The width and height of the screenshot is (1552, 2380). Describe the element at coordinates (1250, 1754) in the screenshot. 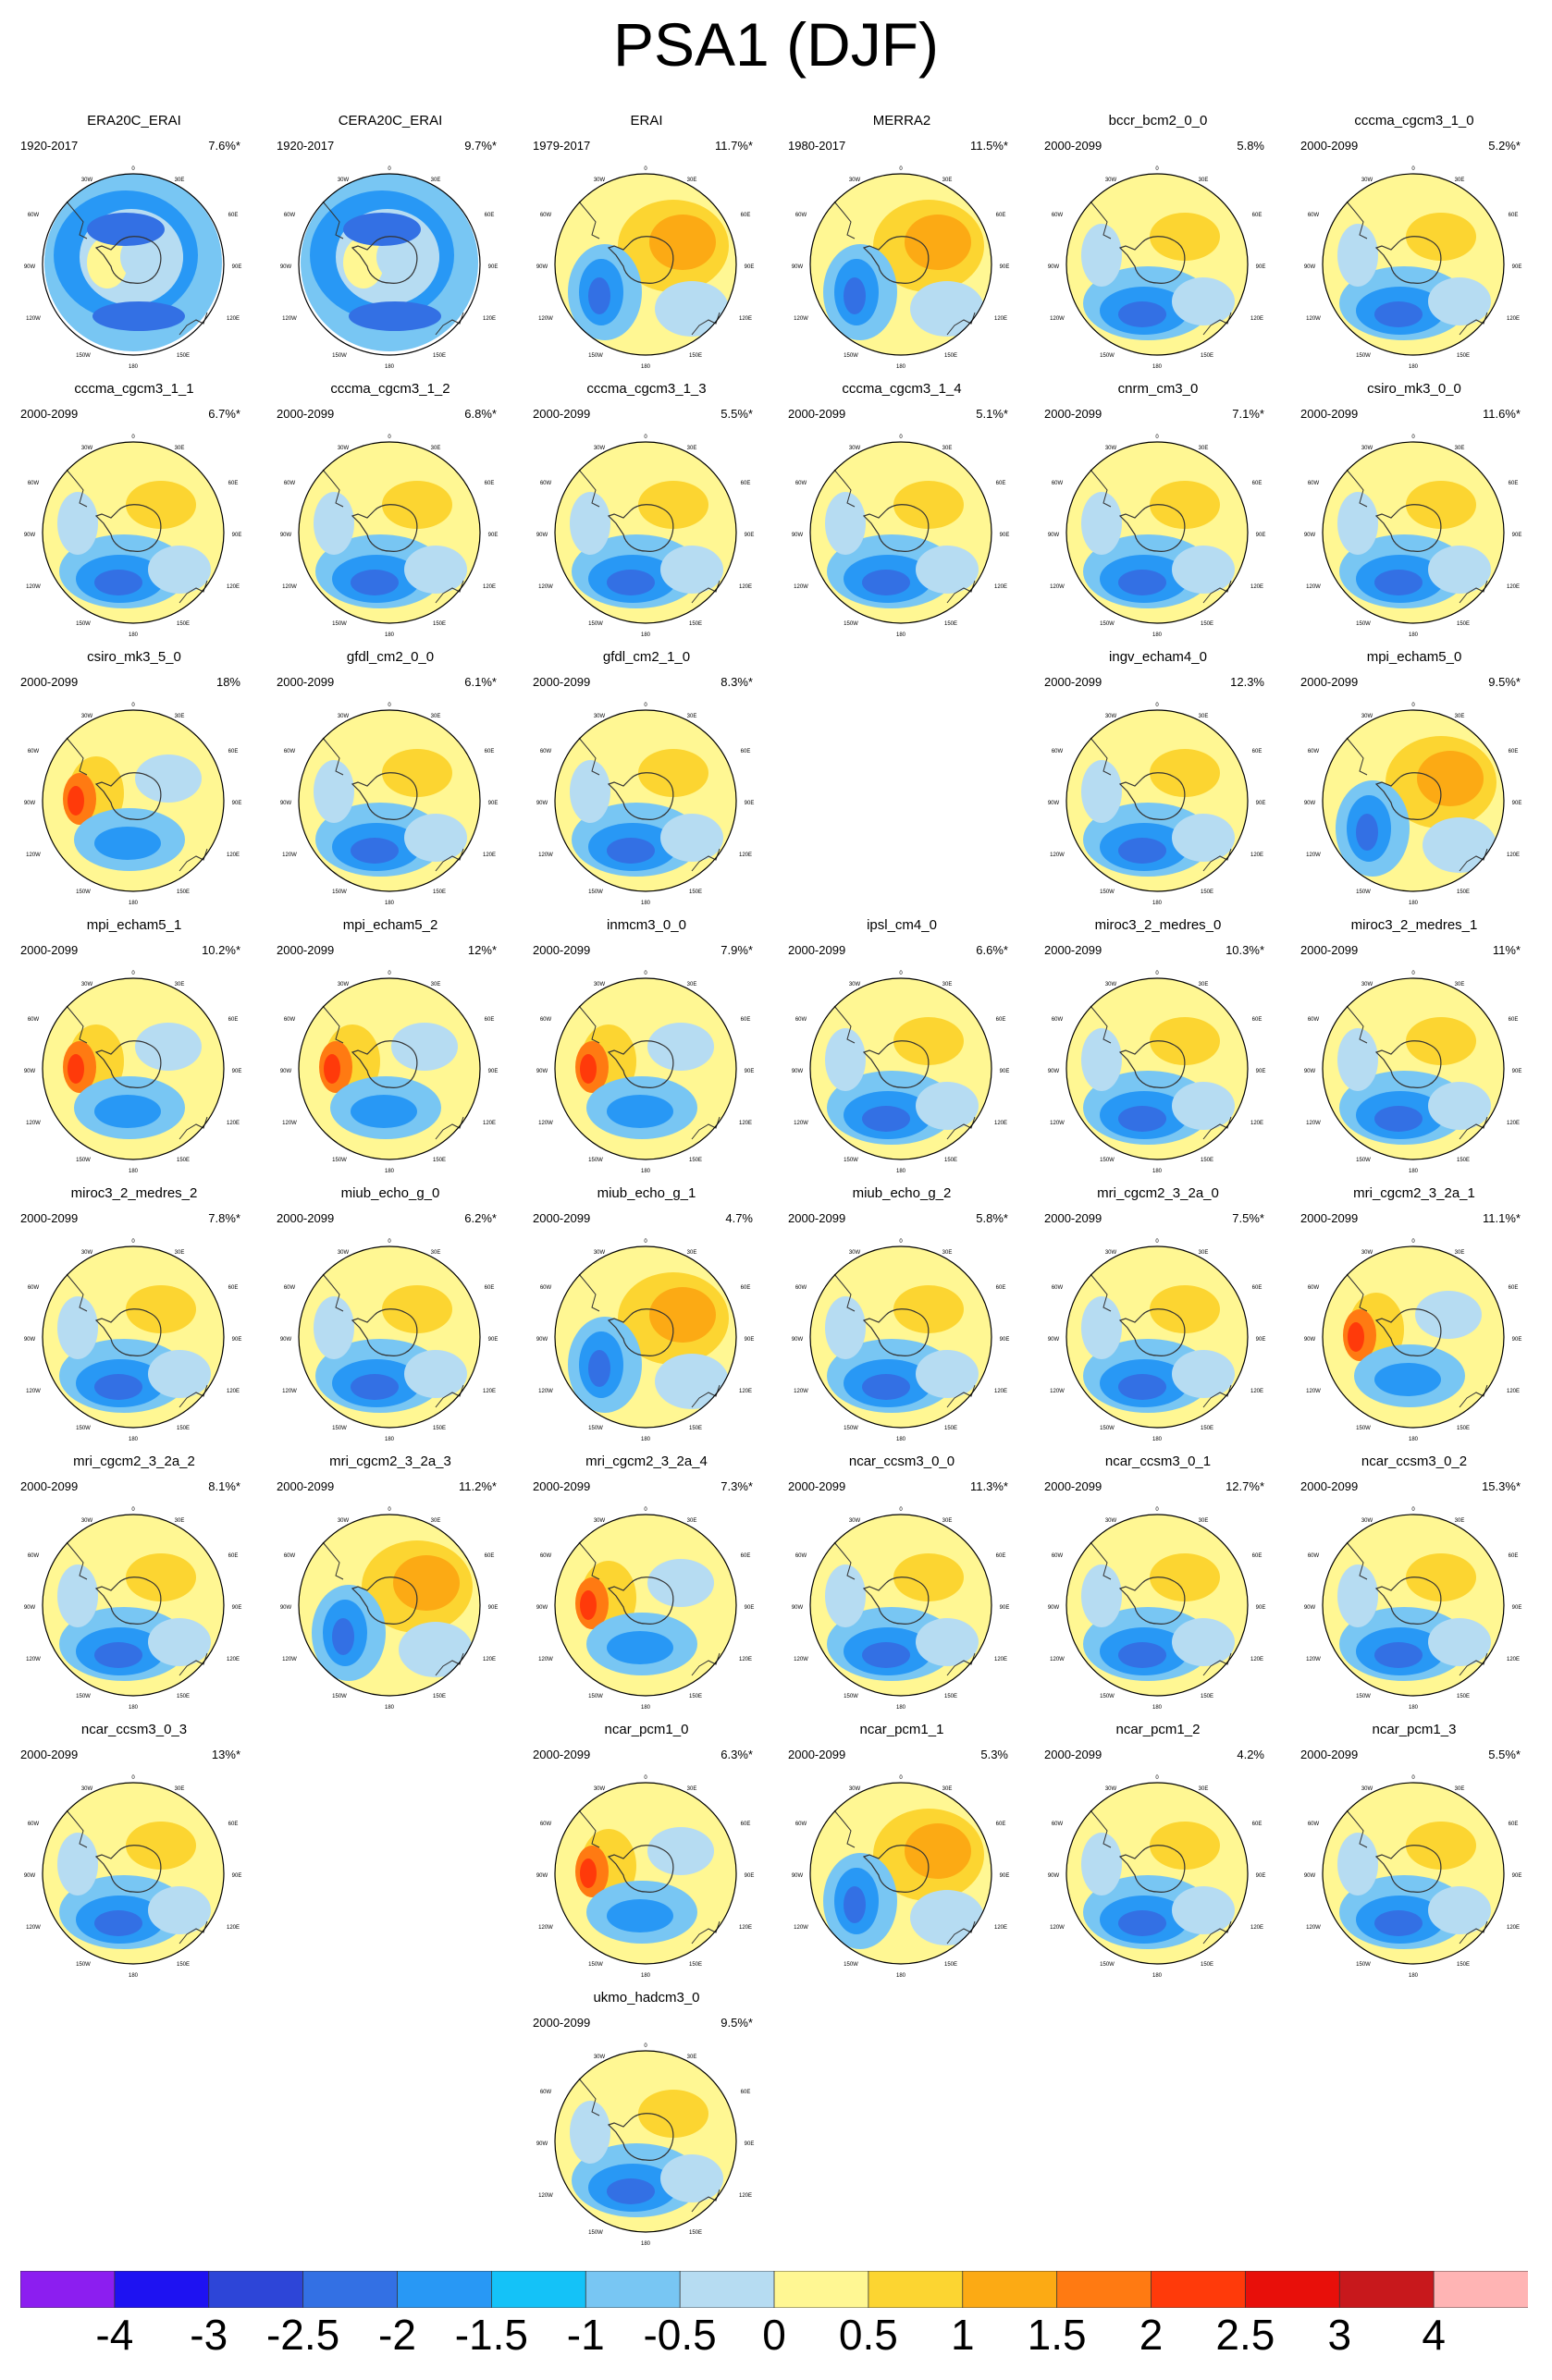

I see `panel-variance: 4.2%` at that location.